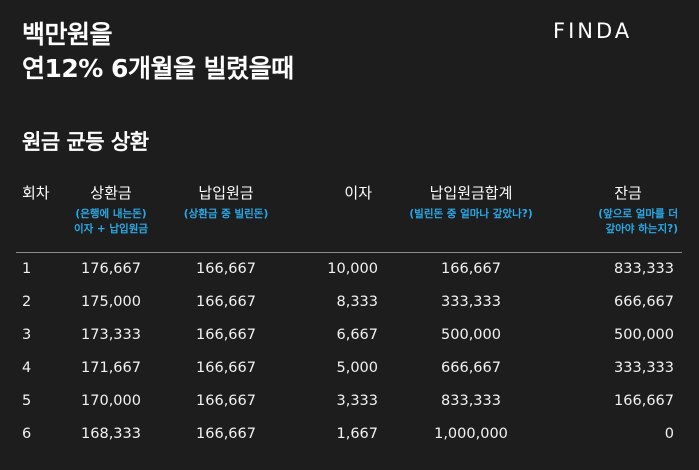 The width and height of the screenshot is (699, 470). Describe the element at coordinates (27, 400) in the screenshot. I see `cell-round: 5` at that location.